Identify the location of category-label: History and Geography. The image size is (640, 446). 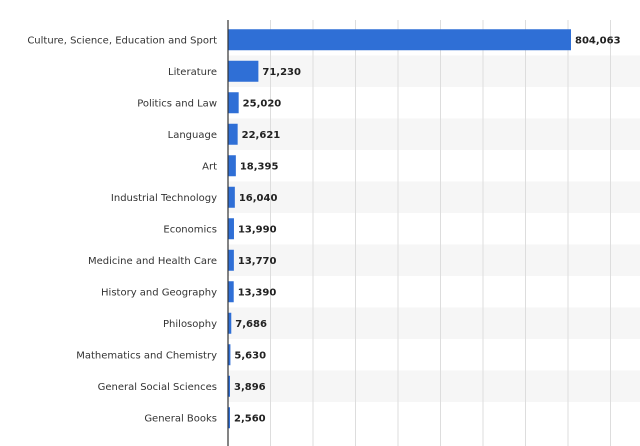
(159, 292).